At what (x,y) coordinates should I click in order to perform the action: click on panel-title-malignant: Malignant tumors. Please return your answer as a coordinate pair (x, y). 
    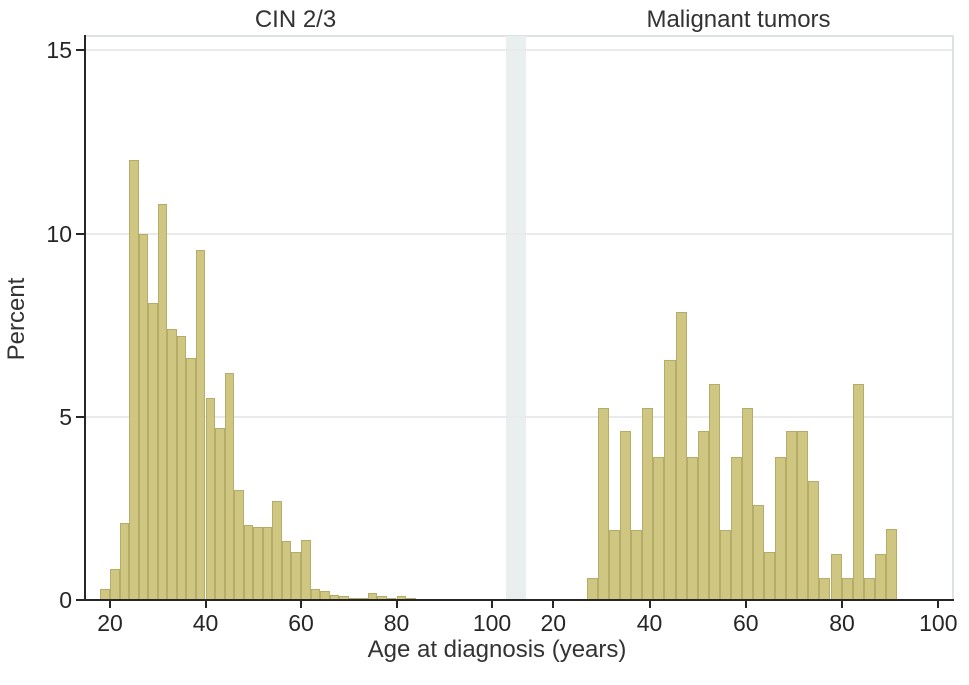
    Looking at the image, I should click on (738, 19).